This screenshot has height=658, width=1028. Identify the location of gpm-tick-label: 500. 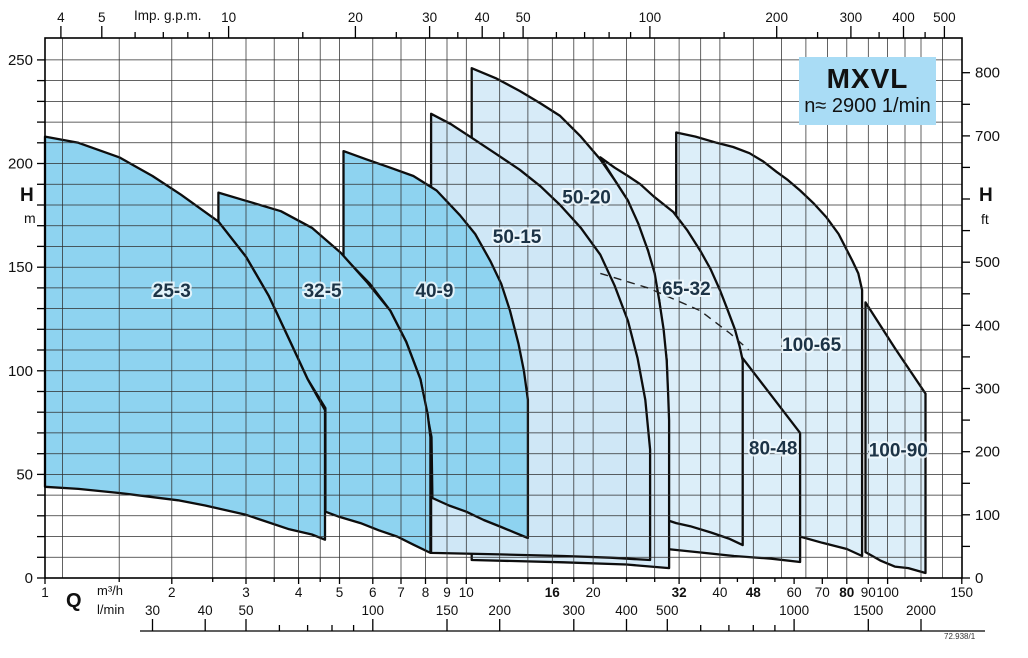
(944, 17).